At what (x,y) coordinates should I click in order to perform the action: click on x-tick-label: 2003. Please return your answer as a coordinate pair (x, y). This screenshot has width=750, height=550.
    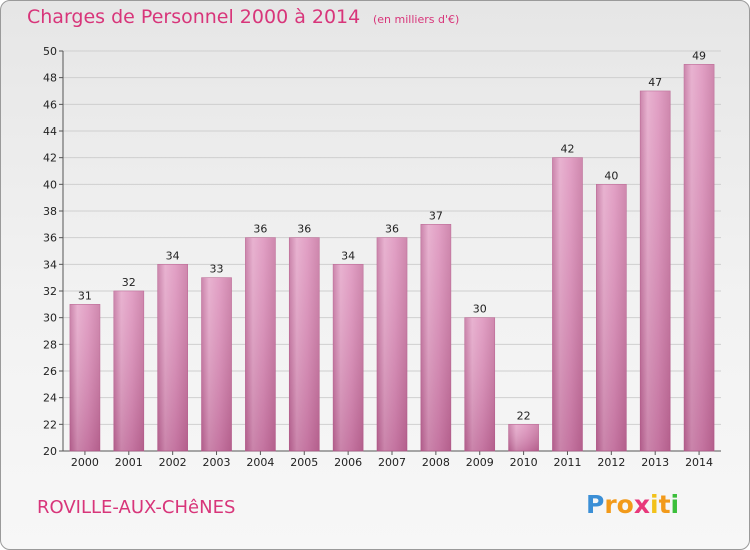
    Looking at the image, I should click on (217, 462).